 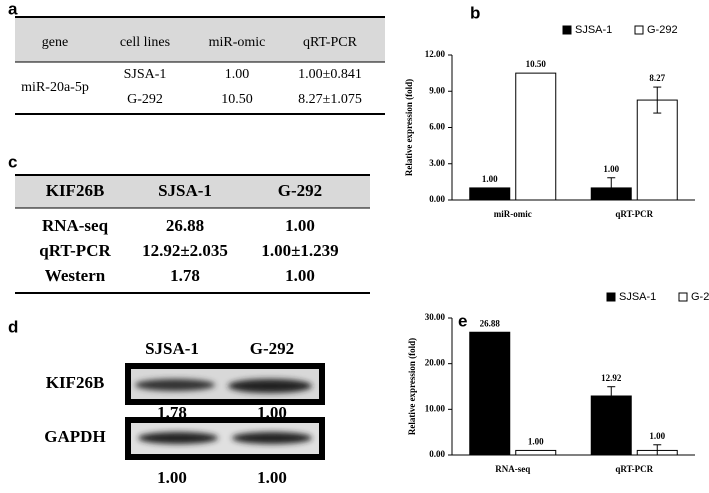 I want to click on table-cell: 26.88, so click(x=185, y=225).